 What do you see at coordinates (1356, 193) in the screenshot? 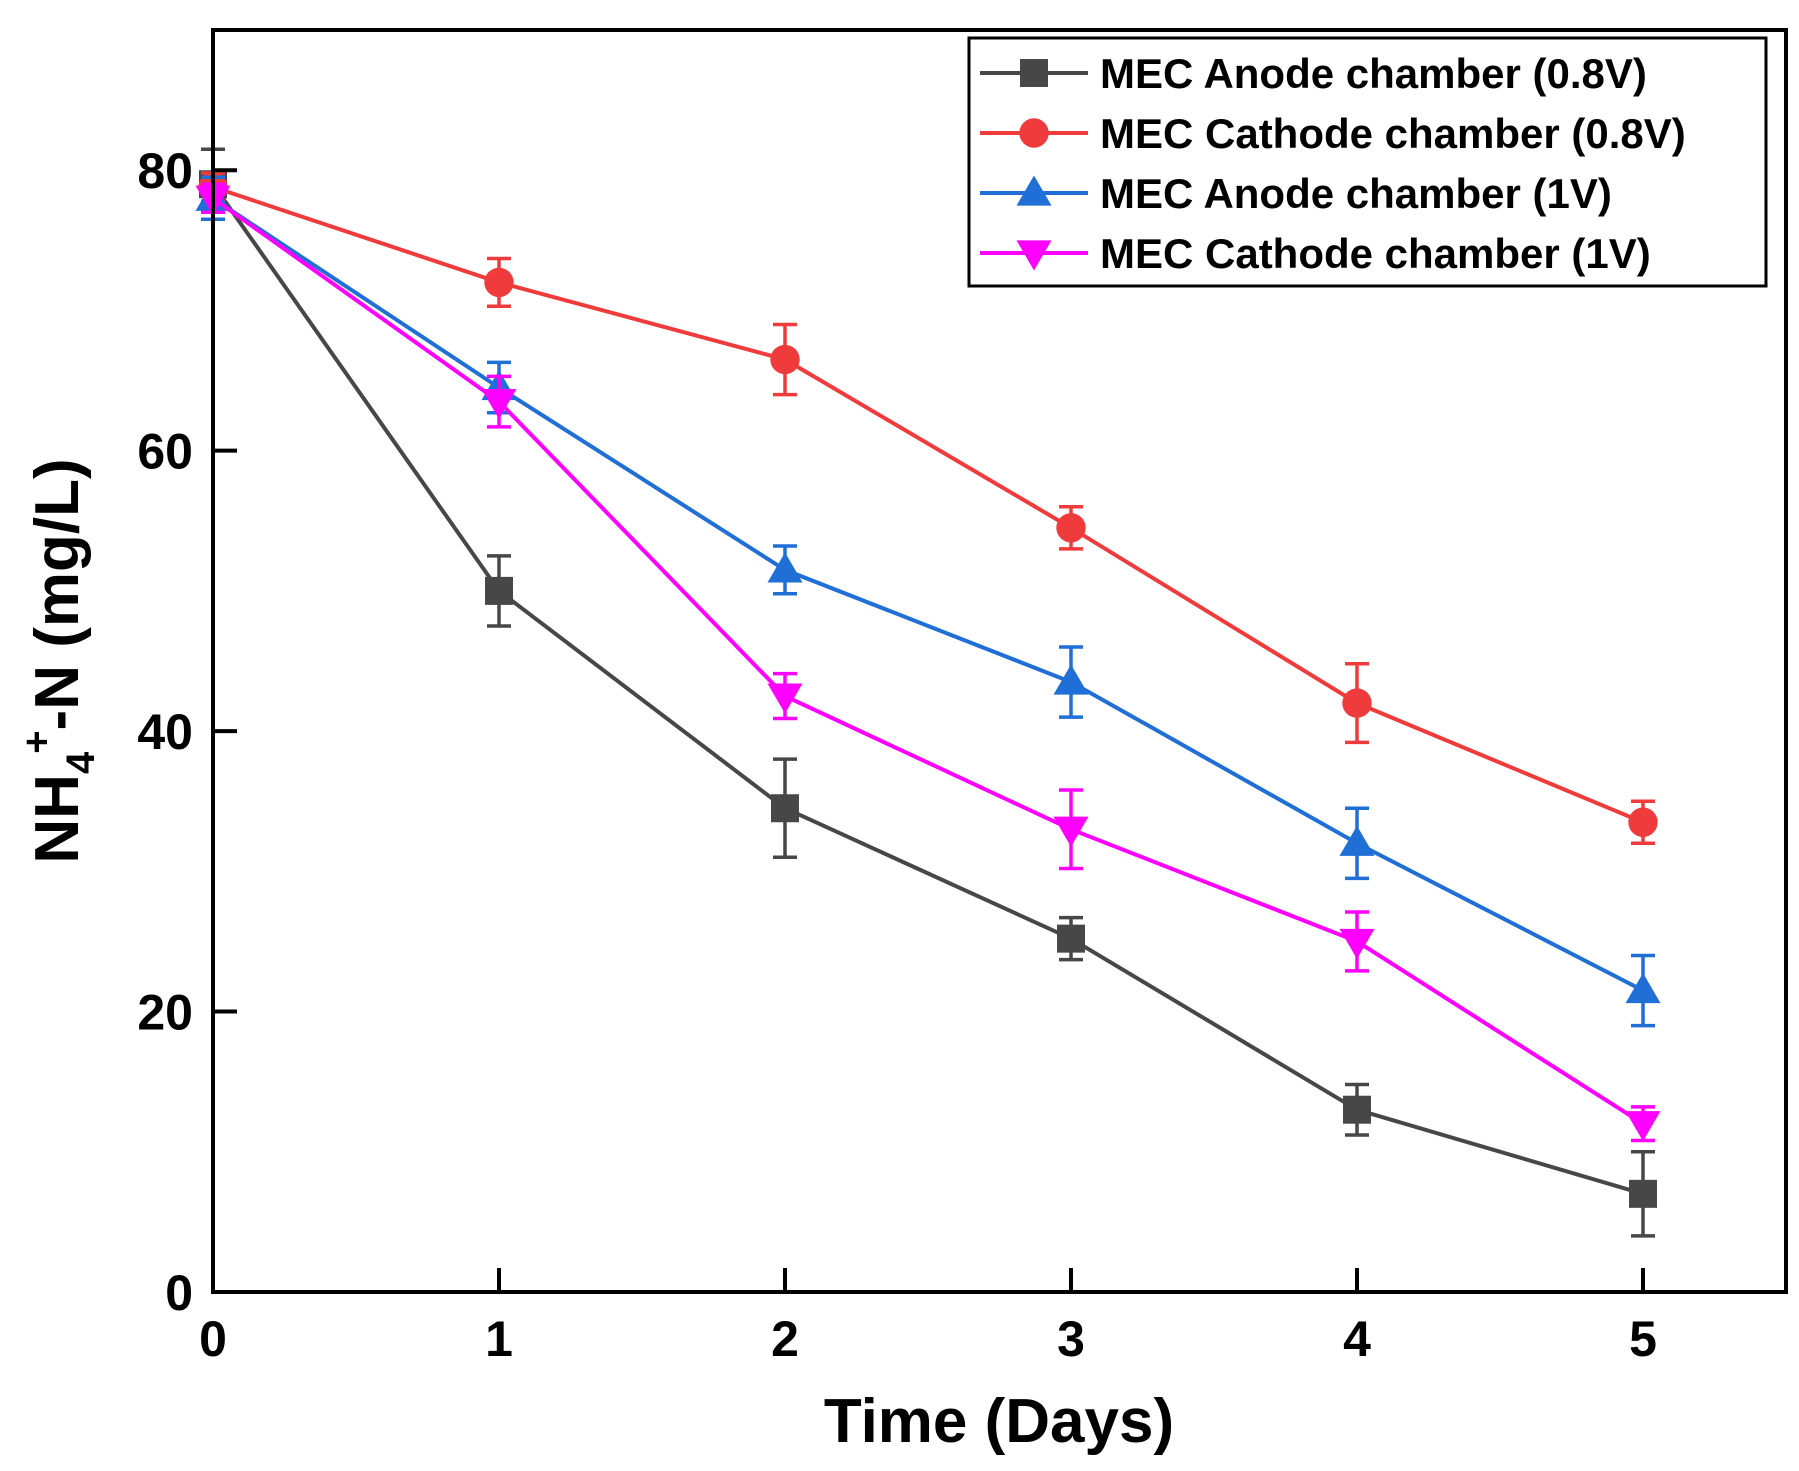
I see `legend-label: MEC Anode chamber (1V)` at bounding box center [1356, 193].